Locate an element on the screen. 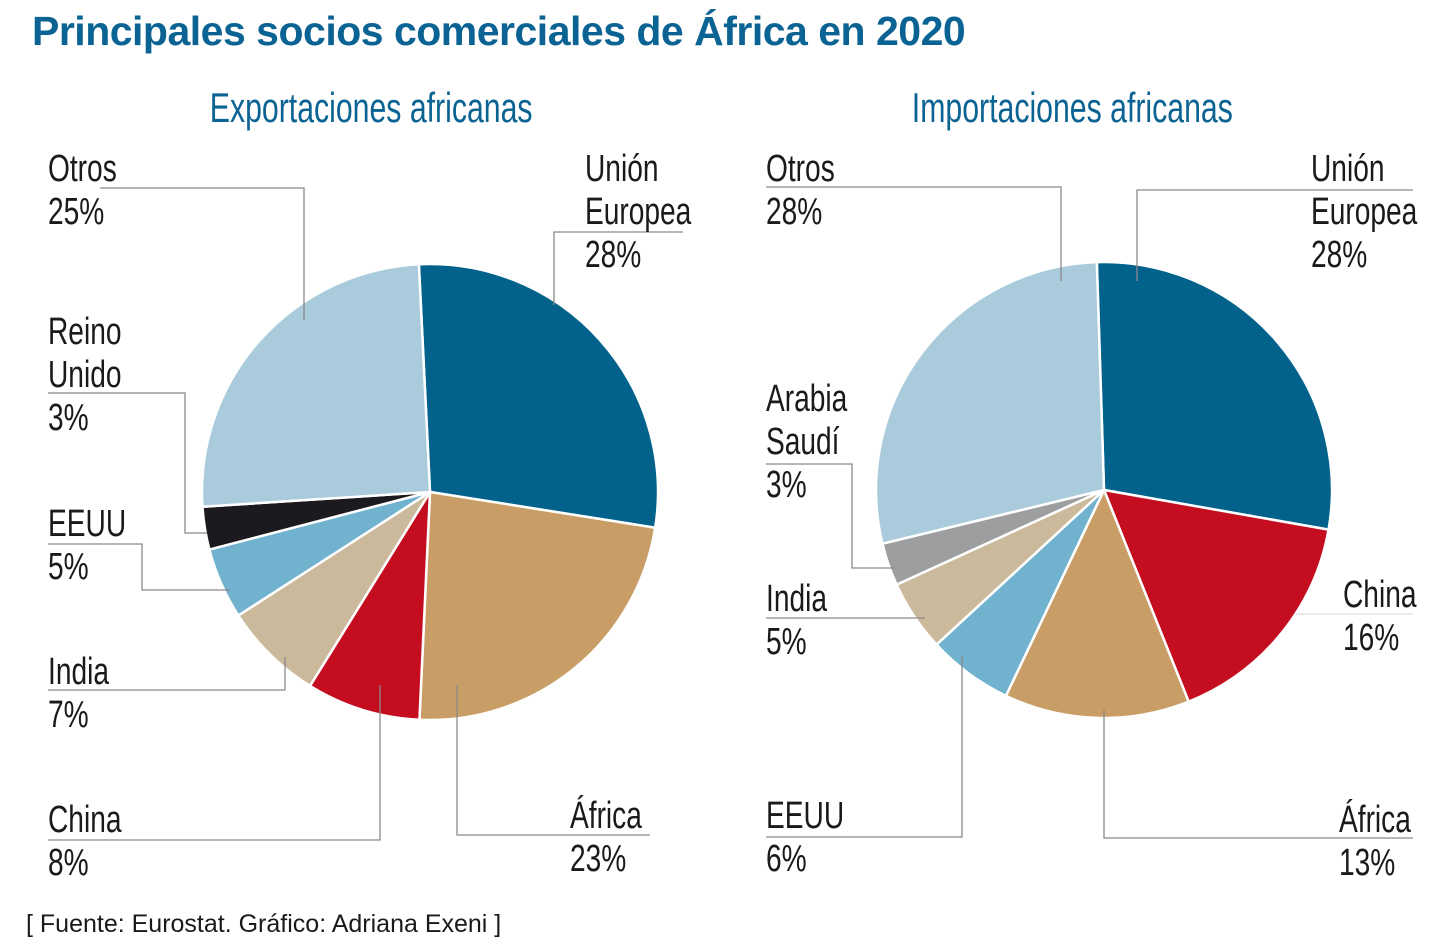  slice-label: África 23% is located at coordinates (606, 837).